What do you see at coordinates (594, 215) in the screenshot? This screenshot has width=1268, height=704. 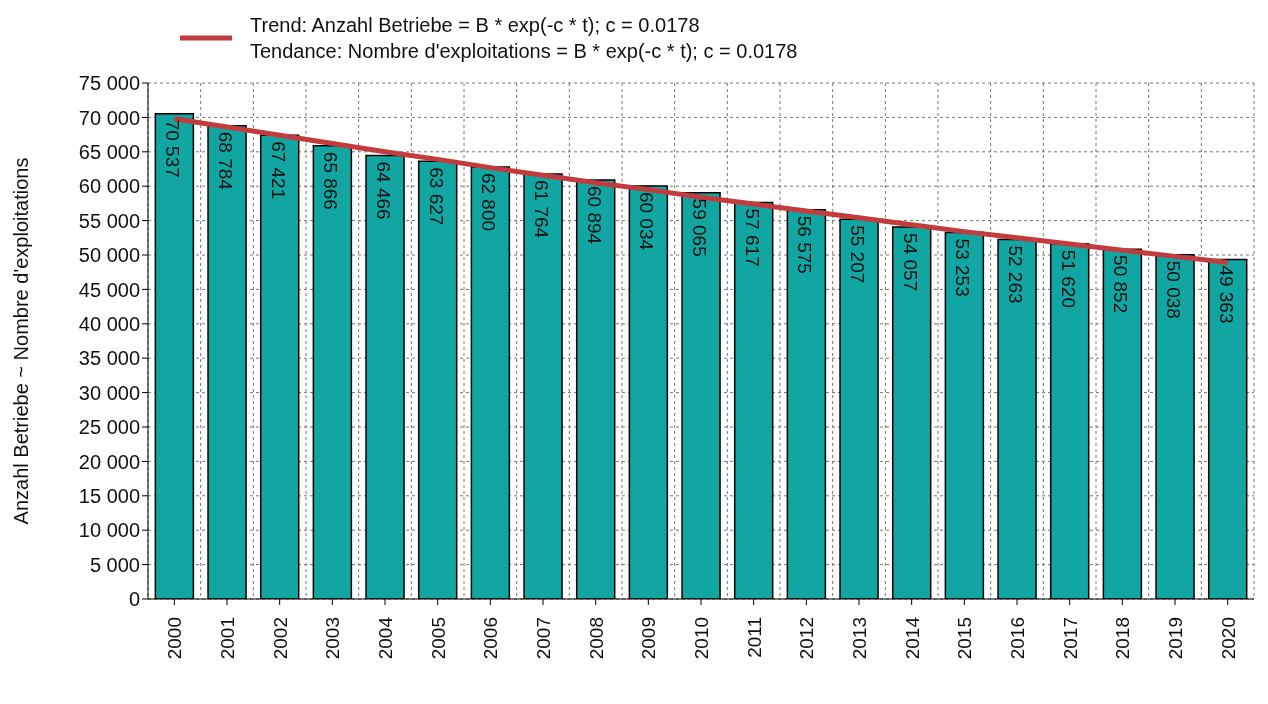 I see `data-label: 60 894` at bounding box center [594, 215].